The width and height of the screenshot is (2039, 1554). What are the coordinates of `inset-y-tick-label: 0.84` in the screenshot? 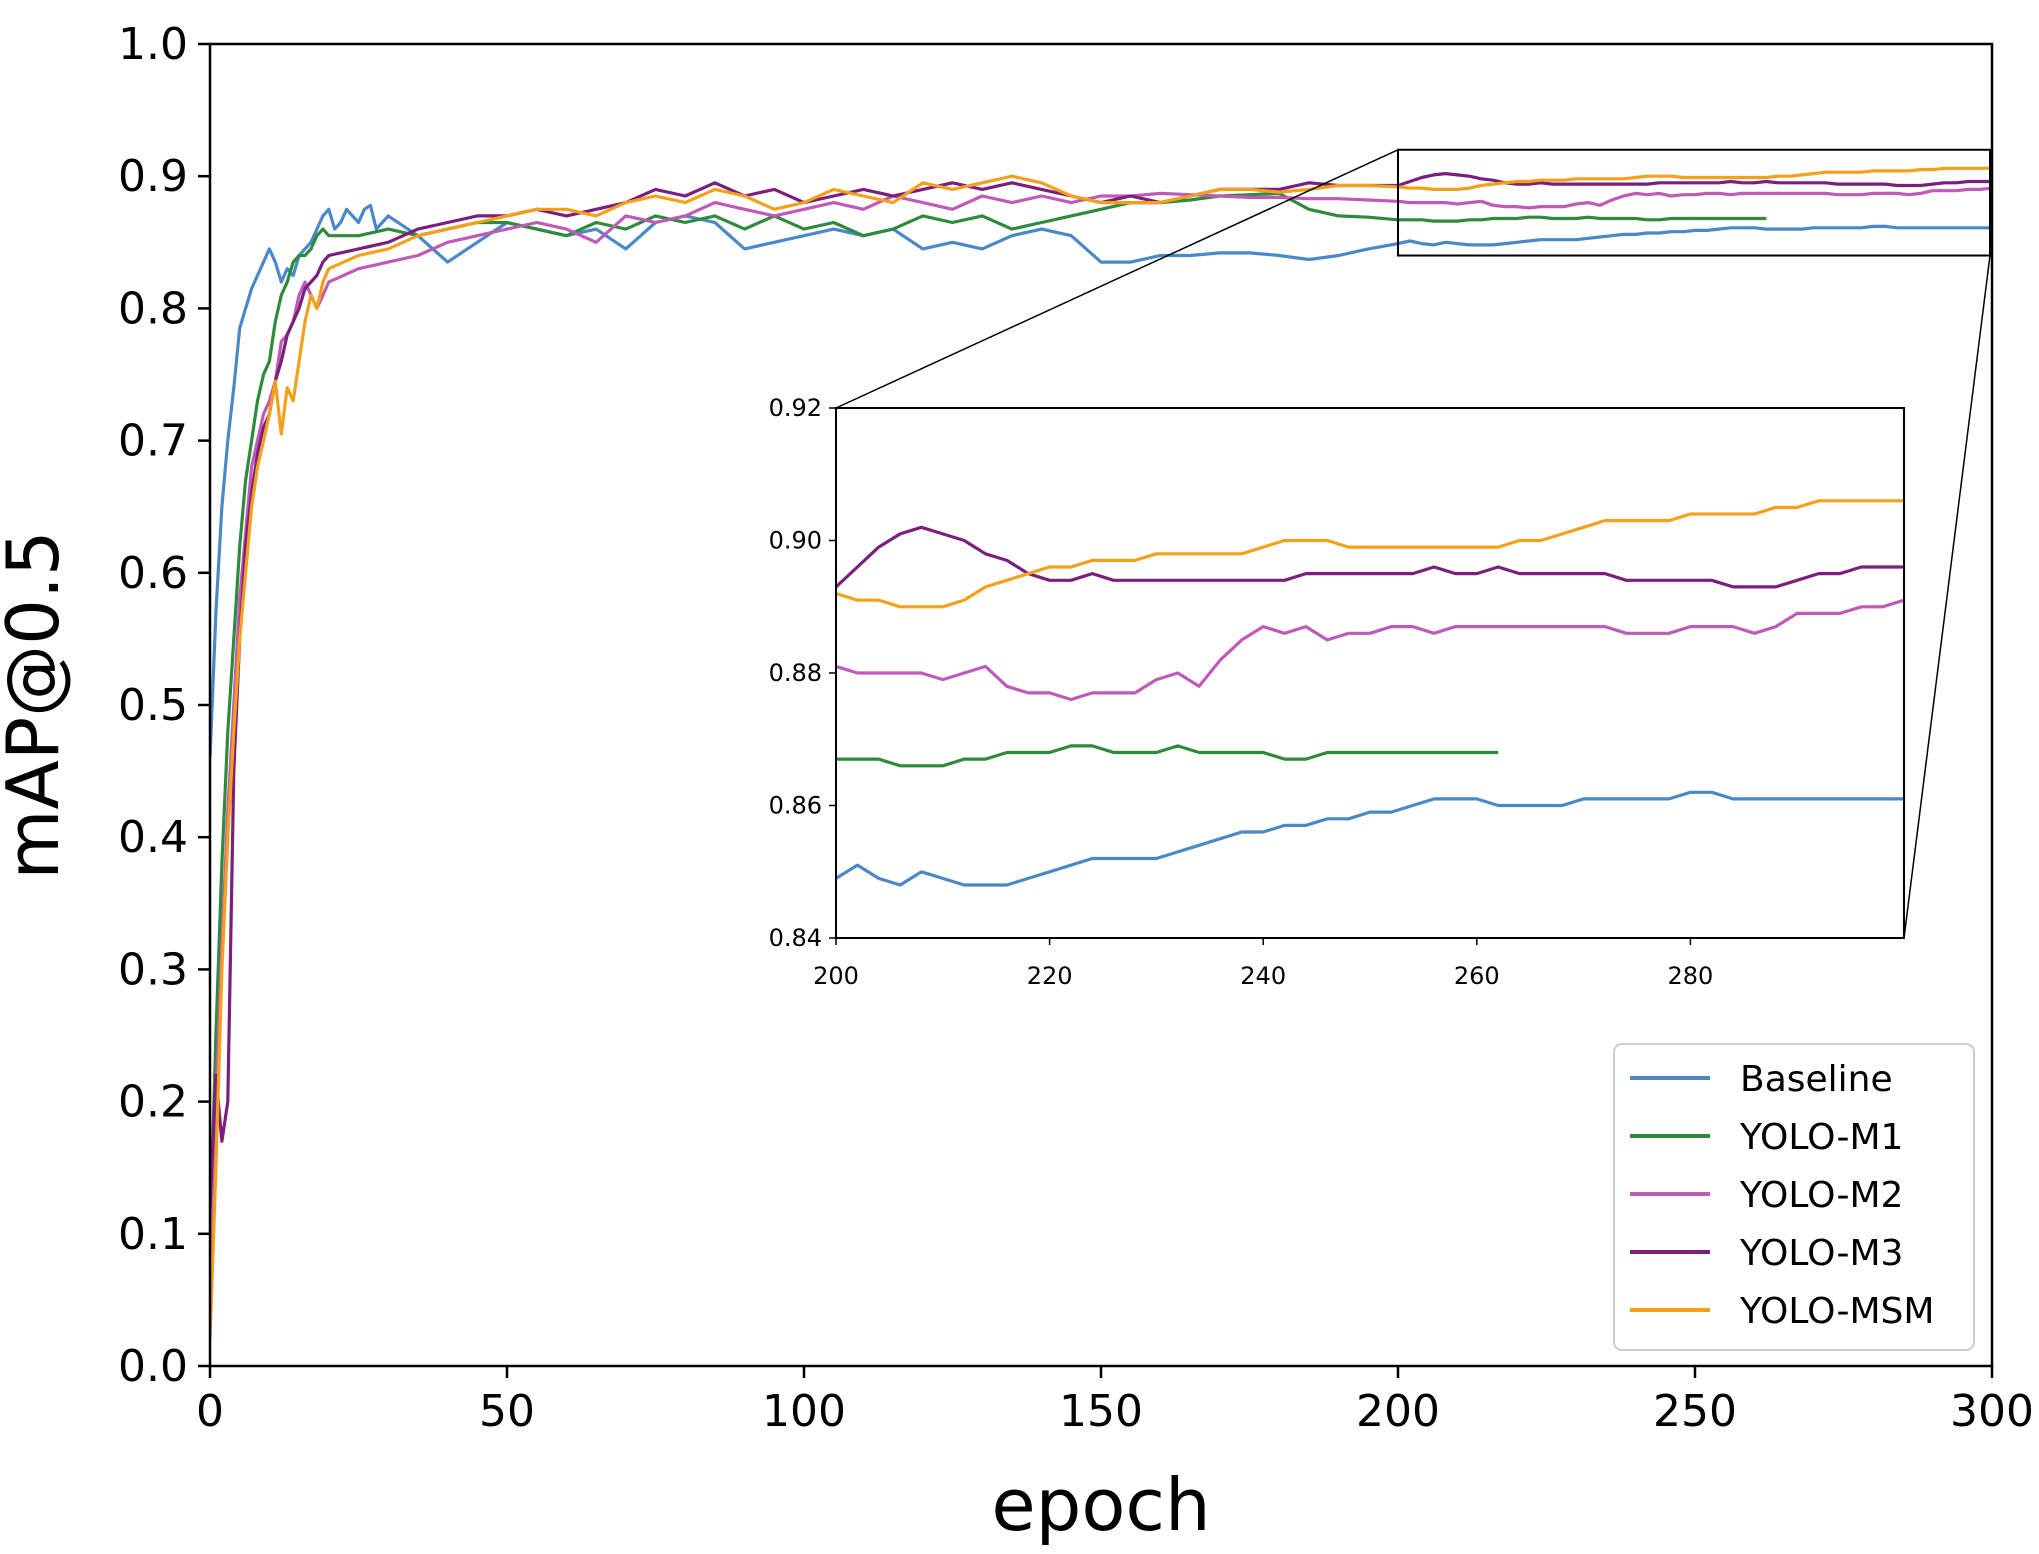 It's located at (795, 938).